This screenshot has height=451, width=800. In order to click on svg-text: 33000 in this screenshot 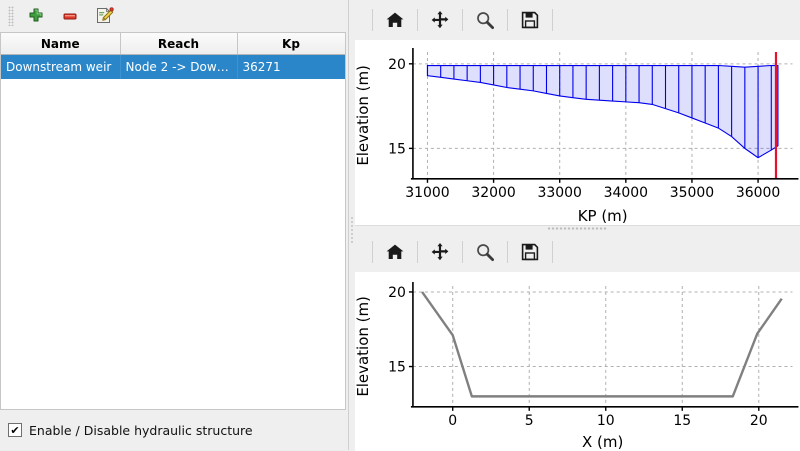, I will do `click(559, 193)`.